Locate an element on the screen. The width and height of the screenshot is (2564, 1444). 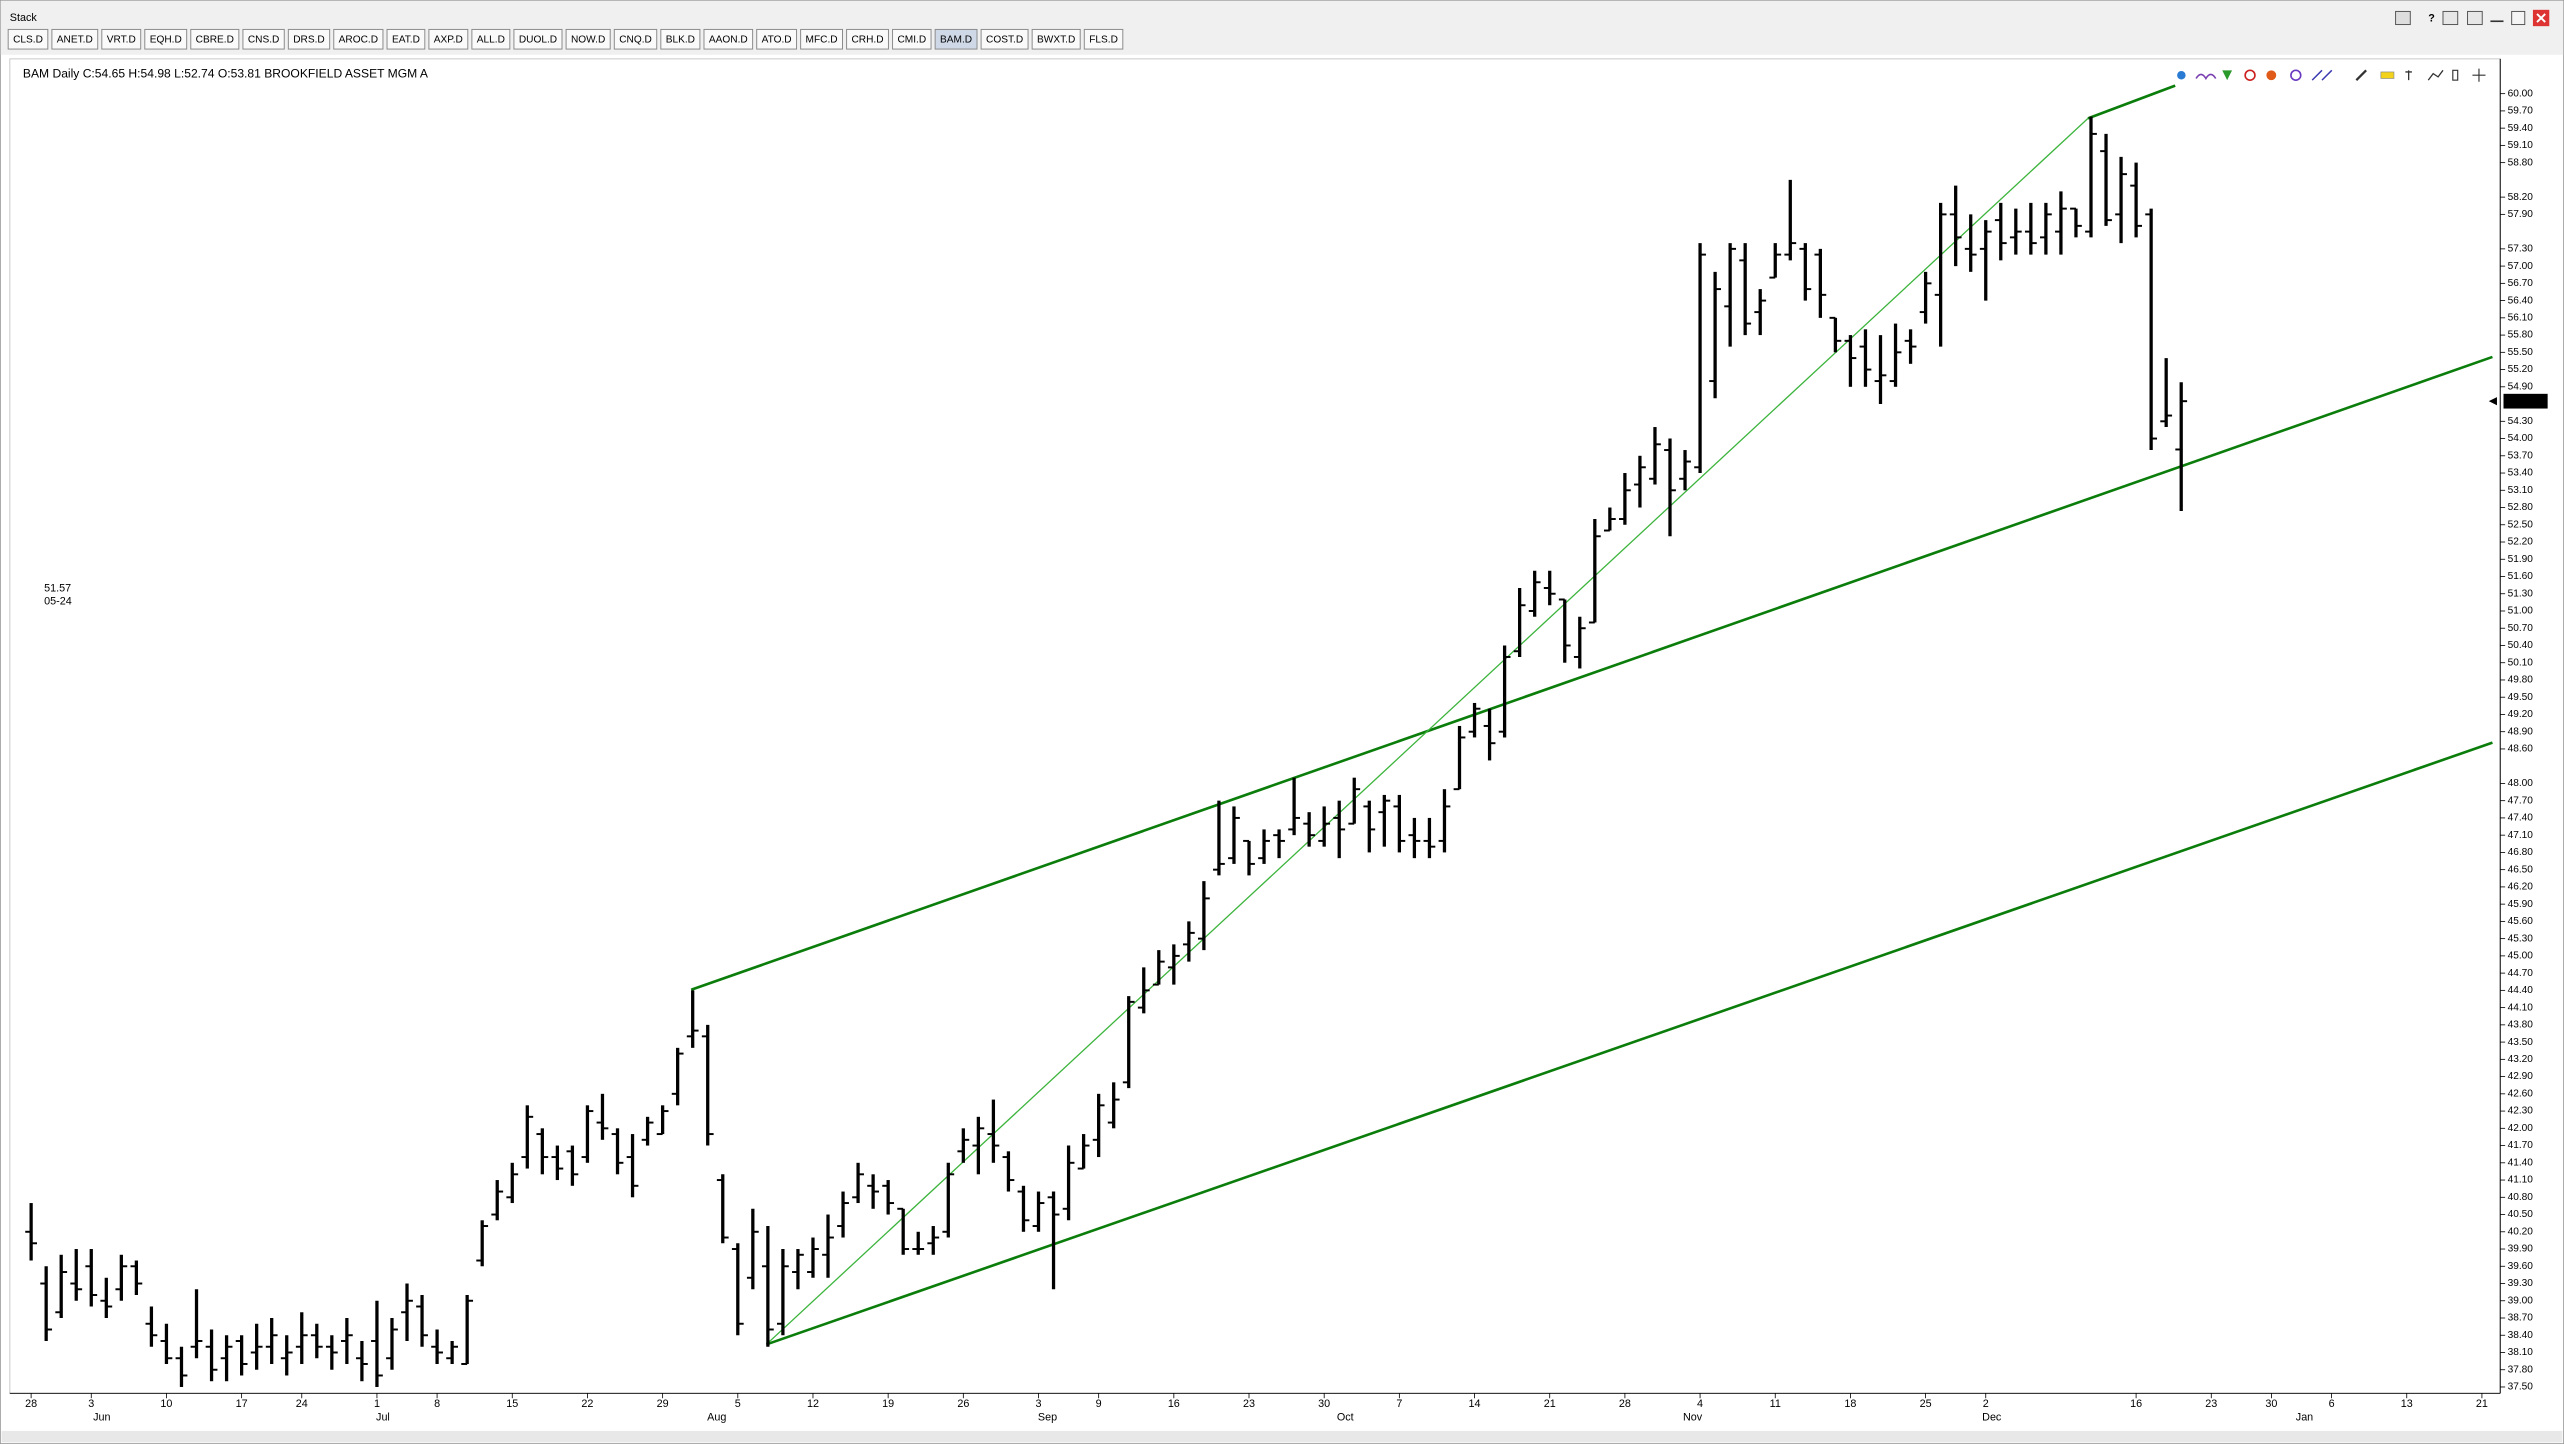
tab-label: AROC.D is located at coordinates (358, 40).